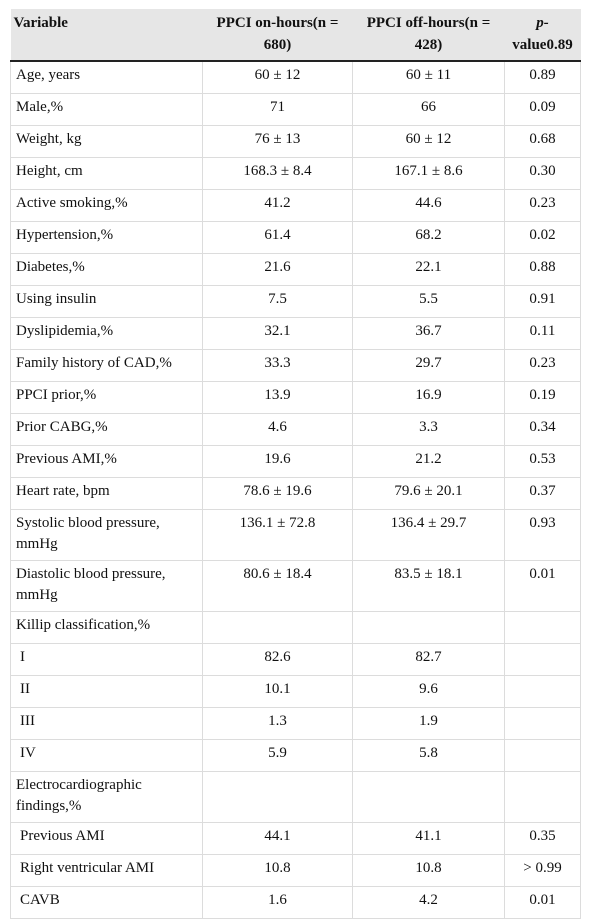 This screenshot has width=590, height=919. I want to click on on-hours-value, so click(277, 797).